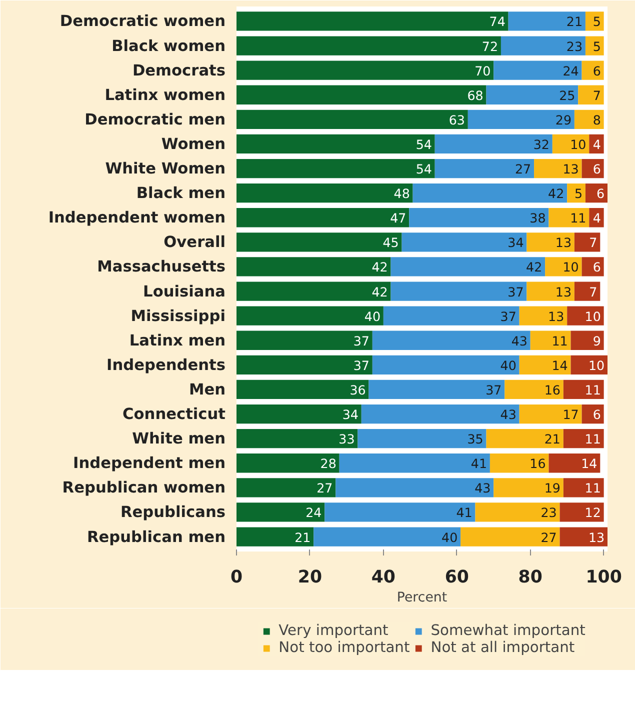 The width and height of the screenshot is (635, 717). I want to click on y-tick-label: Overall, so click(195, 242).